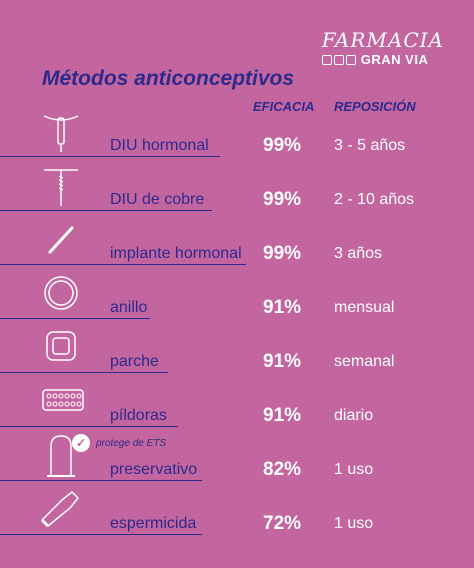 This screenshot has height=568, width=474. Describe the element at coordinates (237, 243) in the screenshot. I see `method-row: implante hormonal 99% 3 años` at that location.